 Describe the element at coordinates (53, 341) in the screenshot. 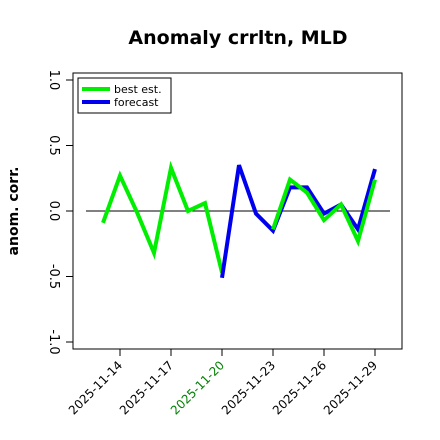

I see `y-tick-label: -1.0` at that location.